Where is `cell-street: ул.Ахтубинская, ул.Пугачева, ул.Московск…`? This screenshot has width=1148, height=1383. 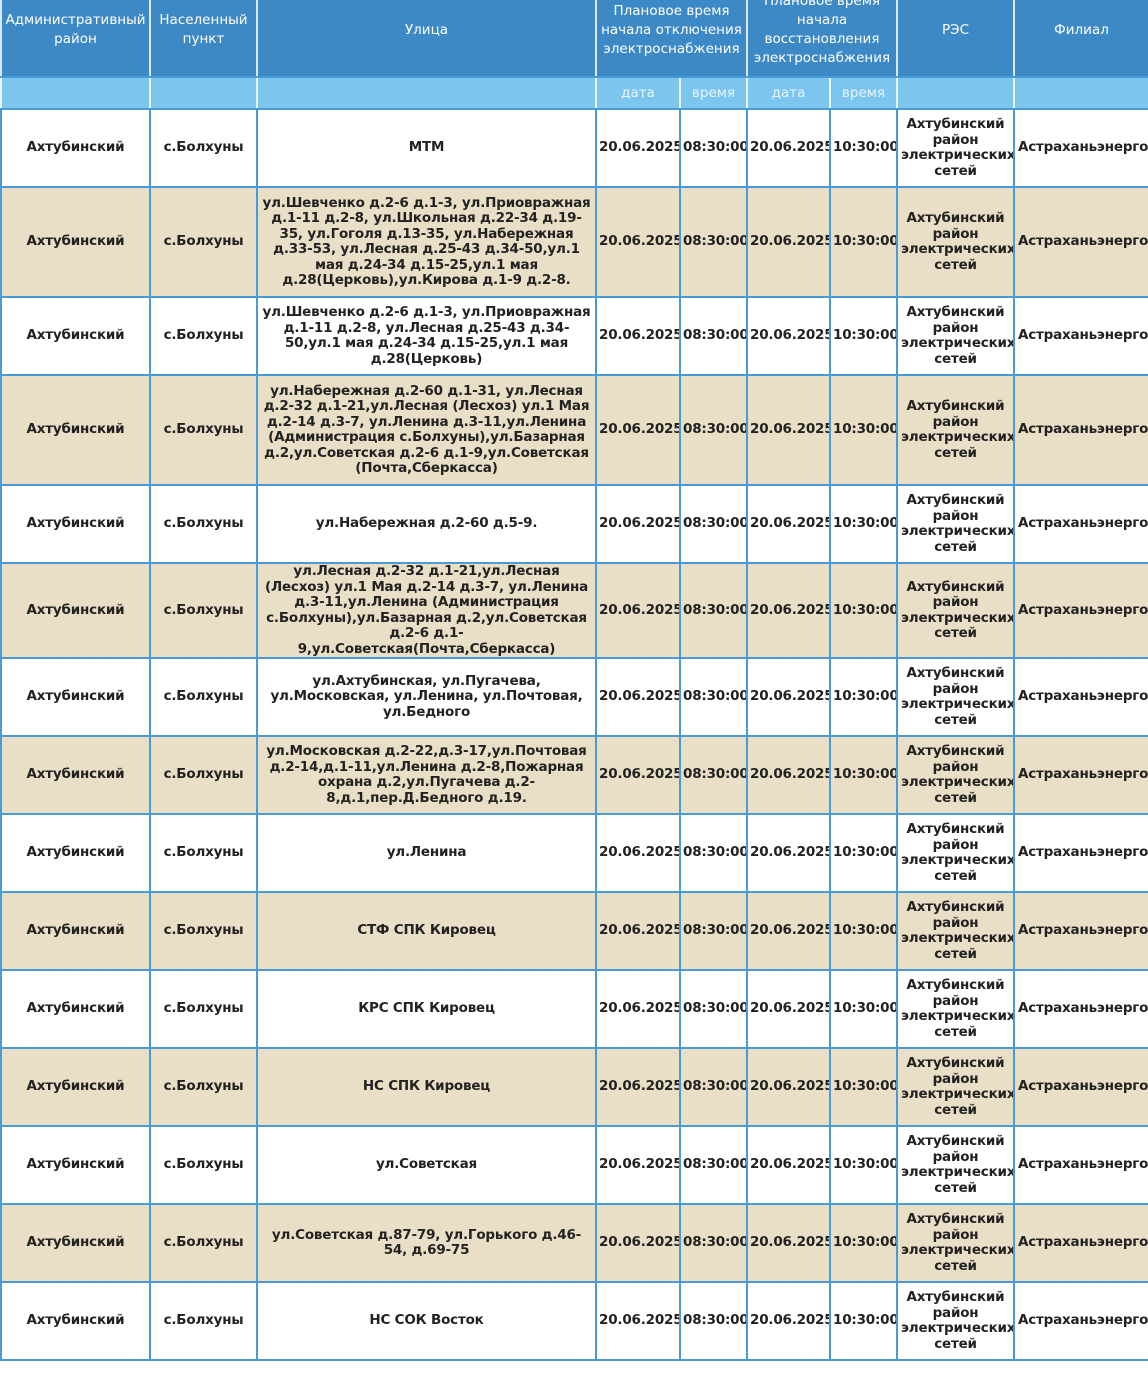
cell-street: ул.Ахтубинская, ул.Пугачева, ул.Московск… is located at coordinates (426, 697).